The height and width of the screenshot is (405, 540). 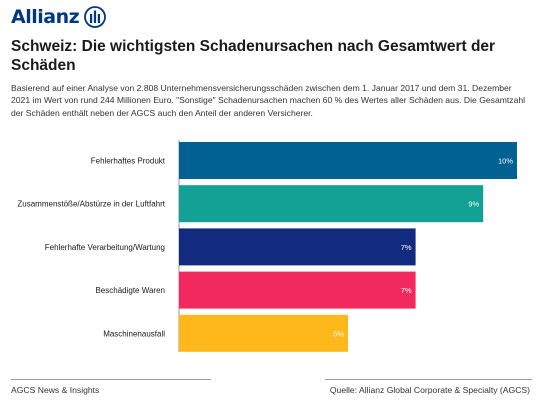 I want to click on footer-divider-right, so click(x=428, y=379).